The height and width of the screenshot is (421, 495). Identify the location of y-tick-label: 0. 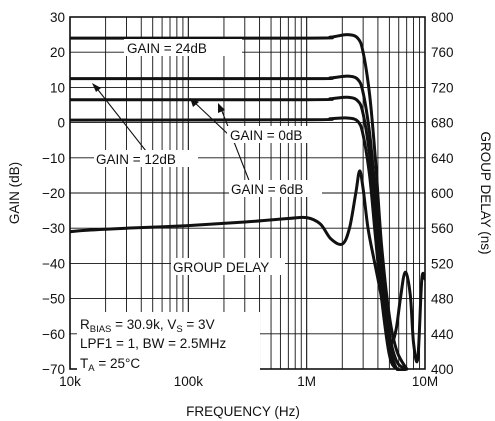
(61, 123).